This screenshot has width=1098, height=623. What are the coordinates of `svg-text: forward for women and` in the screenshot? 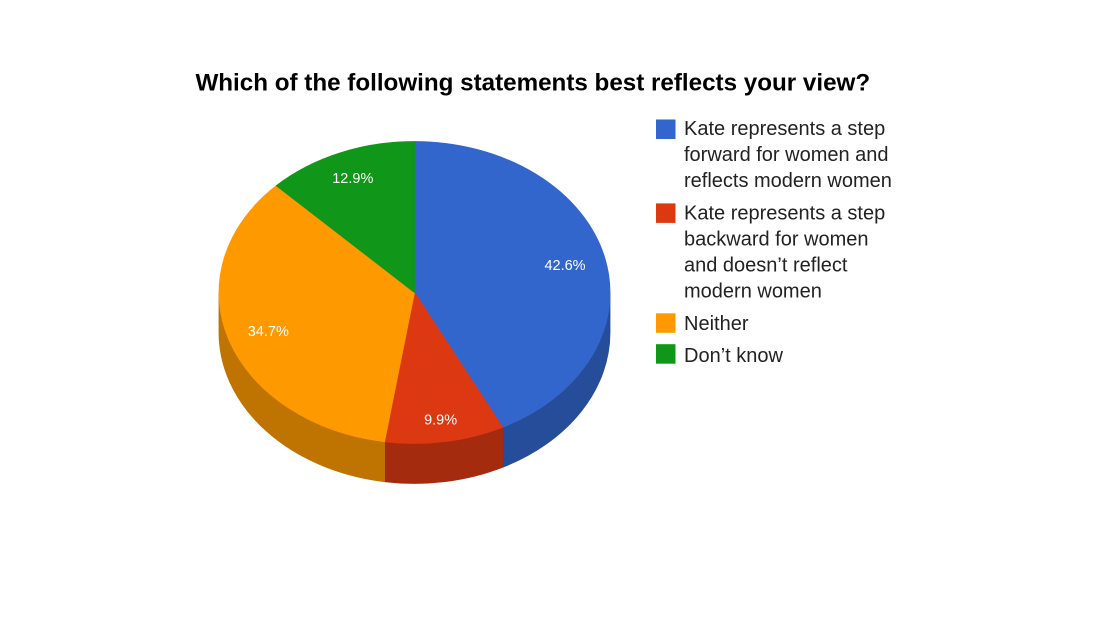 It's located at (786, 155).